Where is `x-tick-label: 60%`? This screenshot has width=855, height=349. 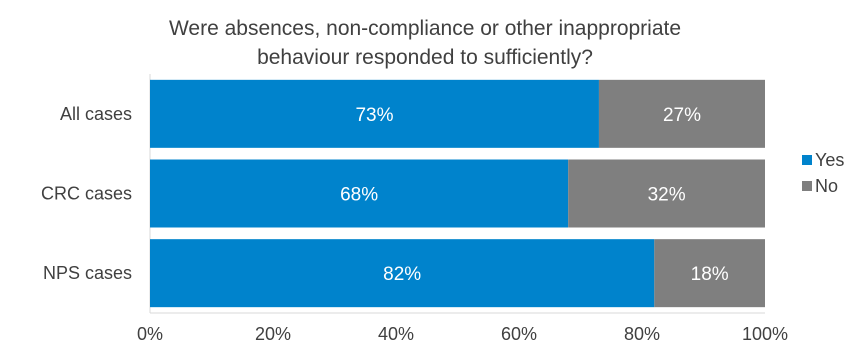
x-tick-label: 60% is located at coordinates (519, 334).